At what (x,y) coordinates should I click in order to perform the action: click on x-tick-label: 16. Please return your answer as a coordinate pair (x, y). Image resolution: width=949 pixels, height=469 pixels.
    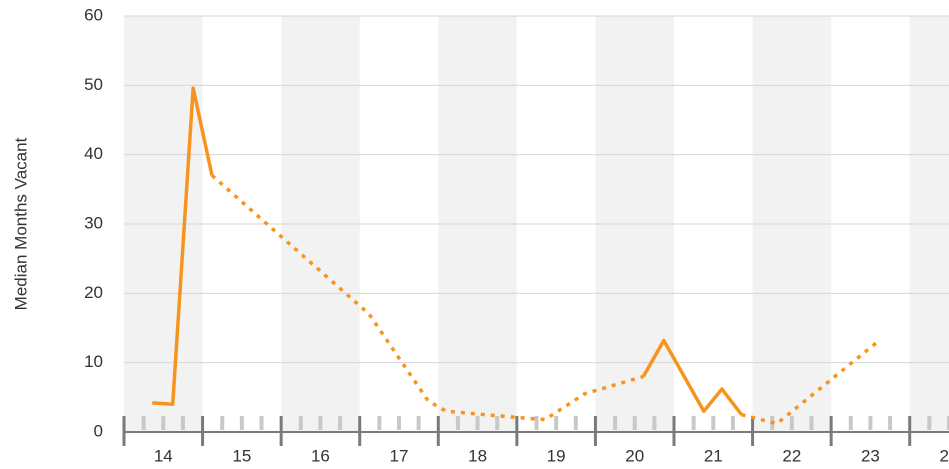
    Looking at the image, I should click on (320, 455).